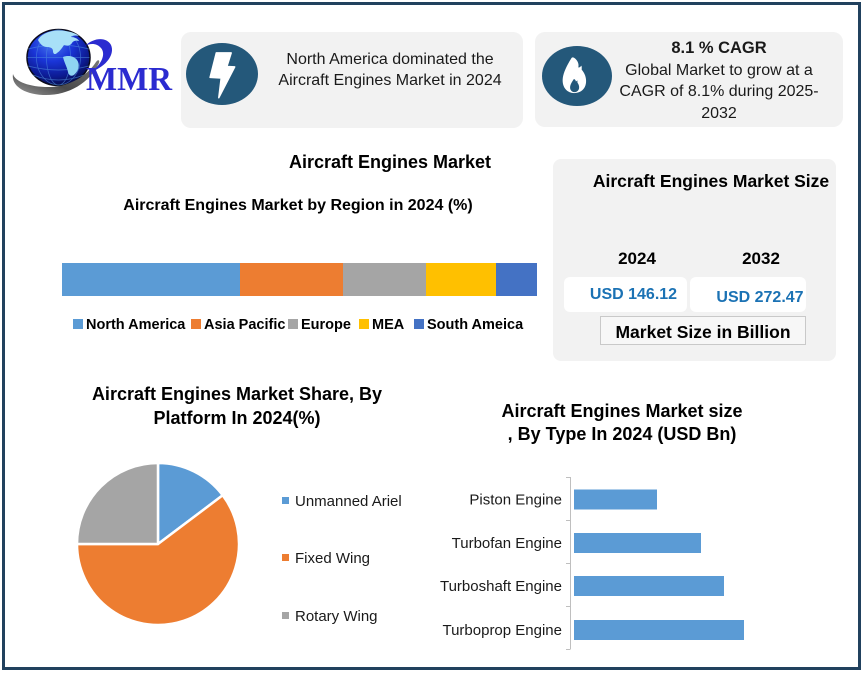 The height and width of the screenshot is (673, 864). What do you see at coordinates (515, 500) in the screenshot?
I see `svg-text: Piston Engine` at bounding box center [515, 500].